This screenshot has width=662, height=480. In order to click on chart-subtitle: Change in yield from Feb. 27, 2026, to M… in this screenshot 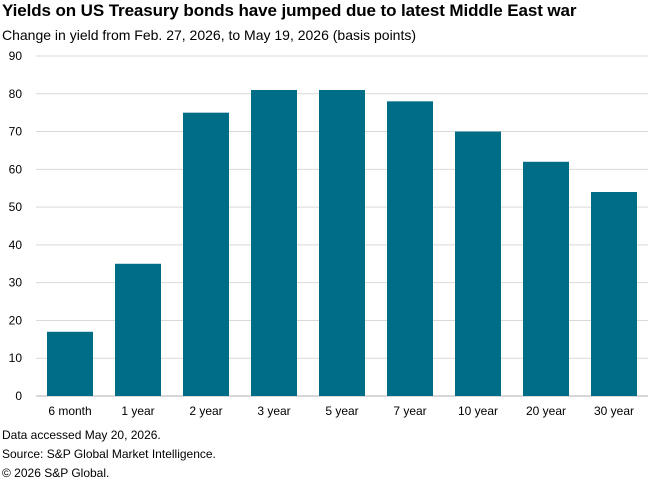, I will do `click(209, 35)`.